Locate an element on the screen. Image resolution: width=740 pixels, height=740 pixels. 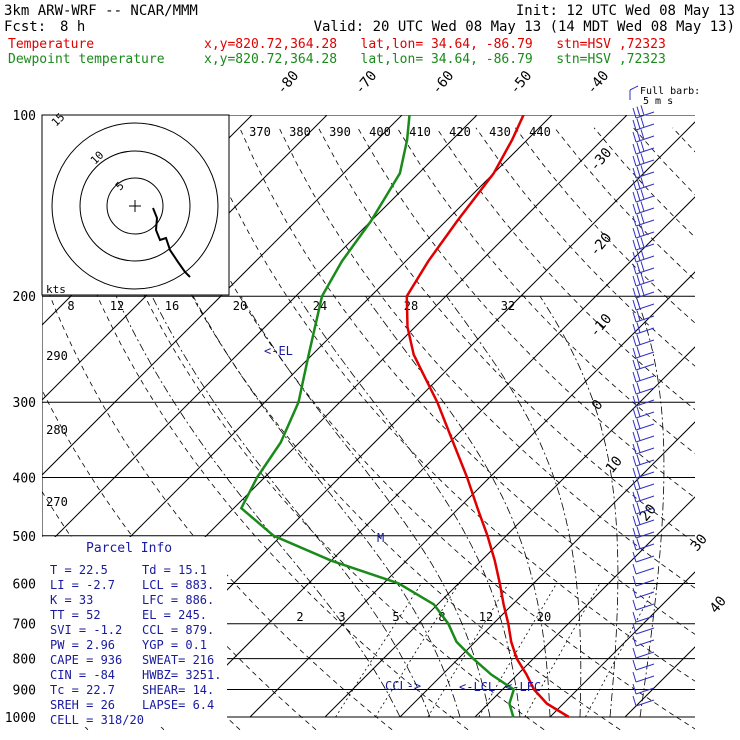
theta-label-370: 370 is located at coordinates (260, 132).